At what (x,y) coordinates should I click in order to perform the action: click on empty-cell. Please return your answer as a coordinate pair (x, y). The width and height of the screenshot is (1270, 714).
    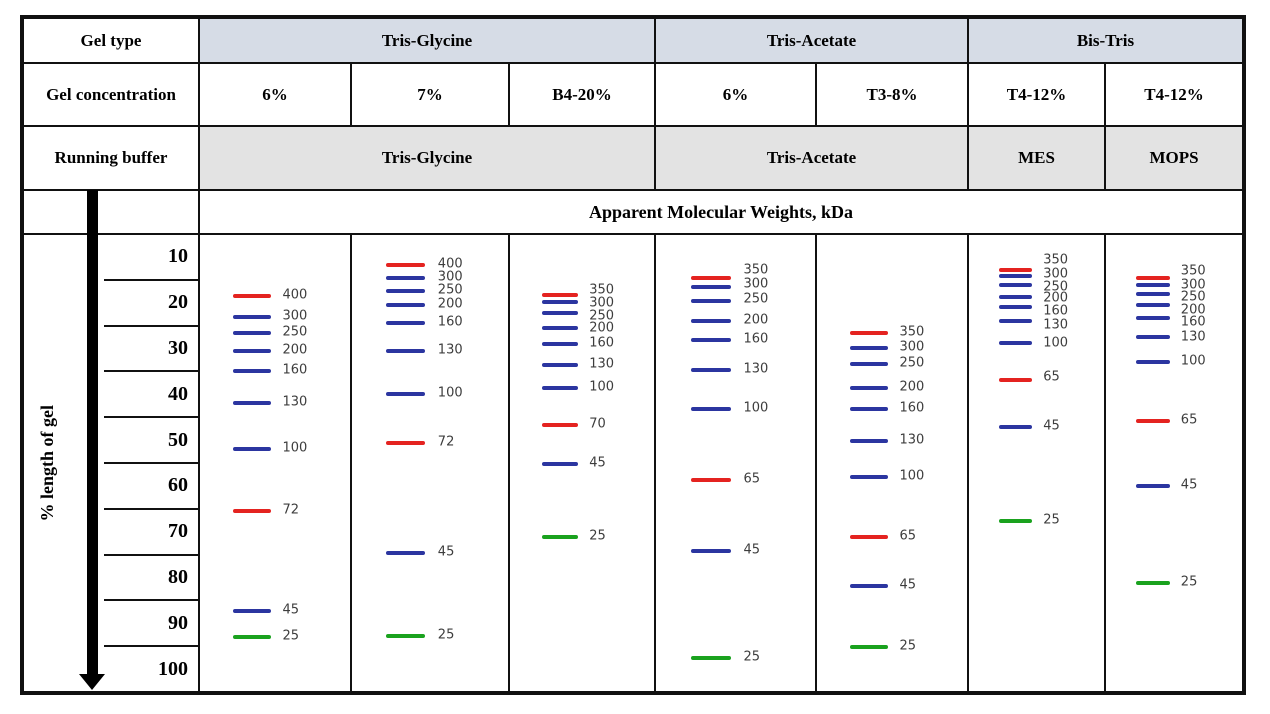
    Looking at the image, I should click on (111, 212).